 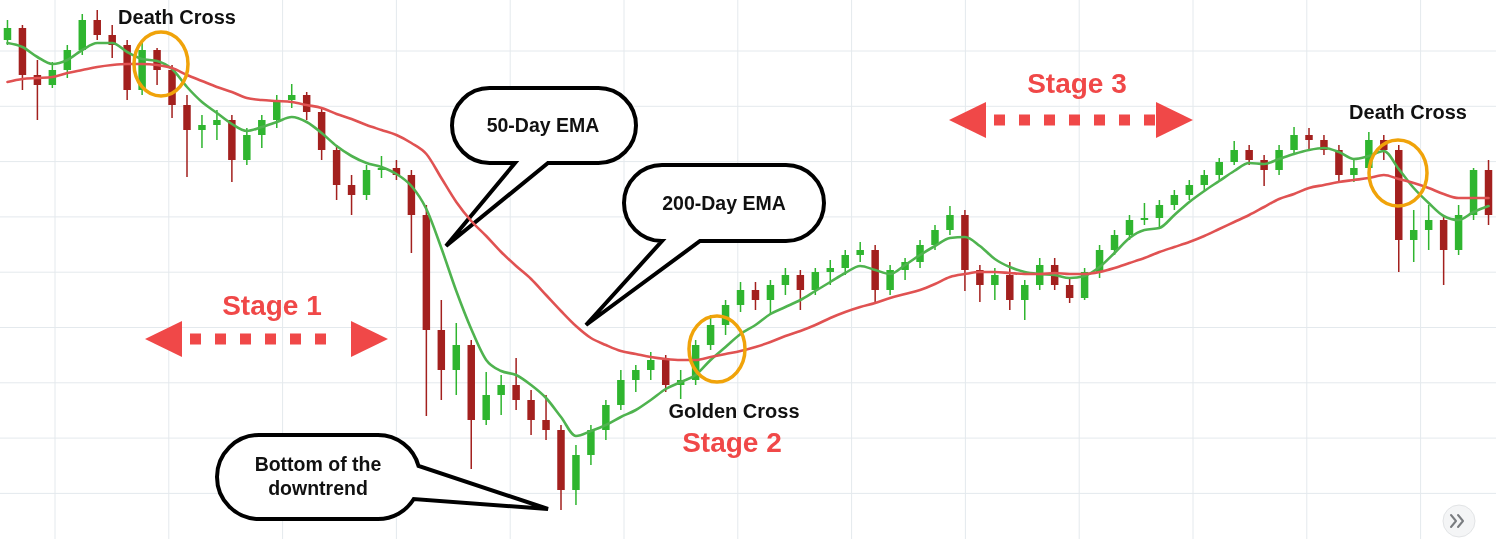 I want to click on annotation: Stage 2, so click(x=732, y=442).